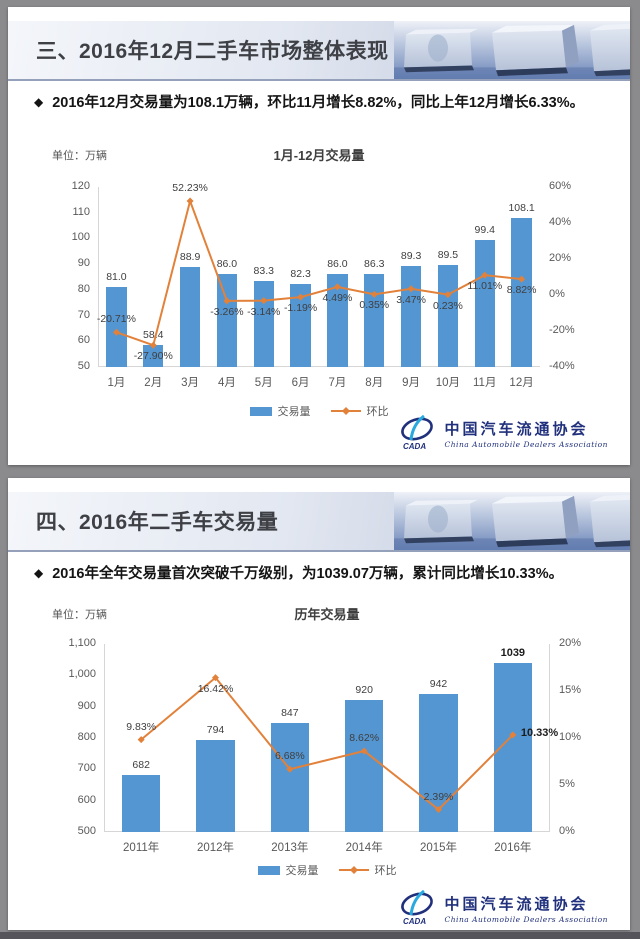 The width and height of the screenshot is (640, 939). What do you see at coordinates (485, 286) in the screenshot?
I see `line-value-label: 11.01%` at bounding box center [485, 286].